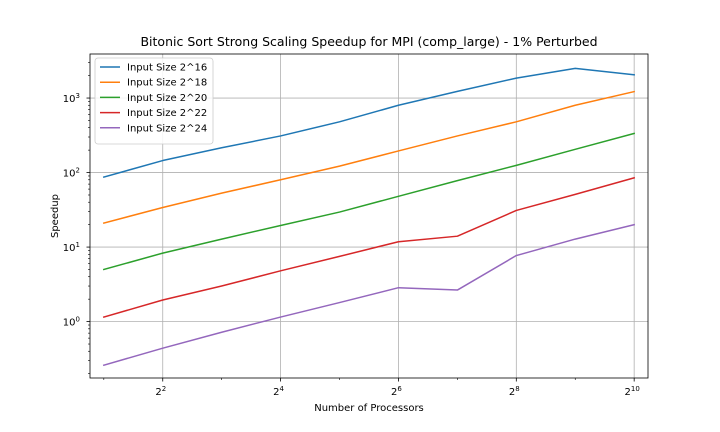  Describe the element at coordinates (71, 247) in the screenshot. I see `y-tick-label: 101` at that location.